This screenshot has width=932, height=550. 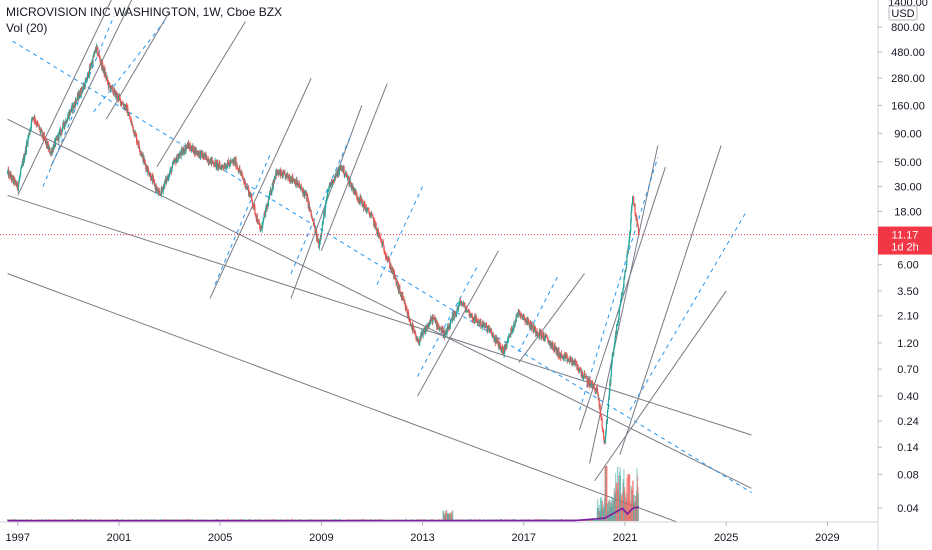 I want to click on parallel-dashed-line, so click(x=400, y=235).